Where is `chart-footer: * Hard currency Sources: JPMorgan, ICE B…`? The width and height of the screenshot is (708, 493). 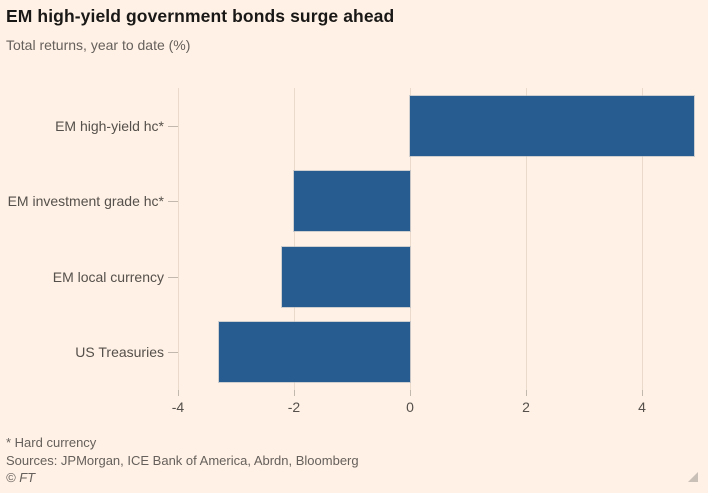 chart-footer: * Hard currency Sources: JPMorgan, ICE B… is located at coordinates (182, 460).